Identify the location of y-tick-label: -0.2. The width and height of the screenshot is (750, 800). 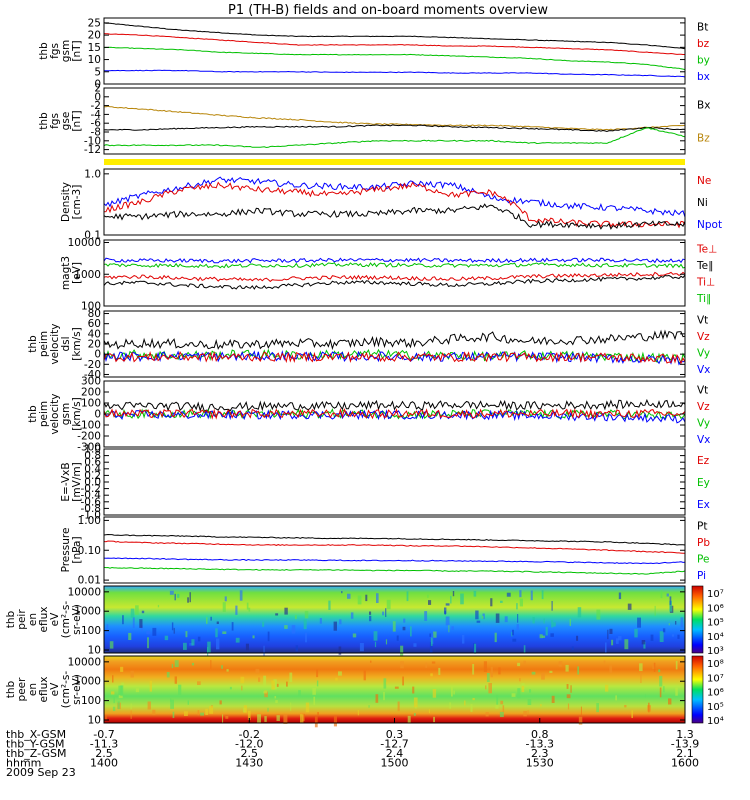
(91, 489).